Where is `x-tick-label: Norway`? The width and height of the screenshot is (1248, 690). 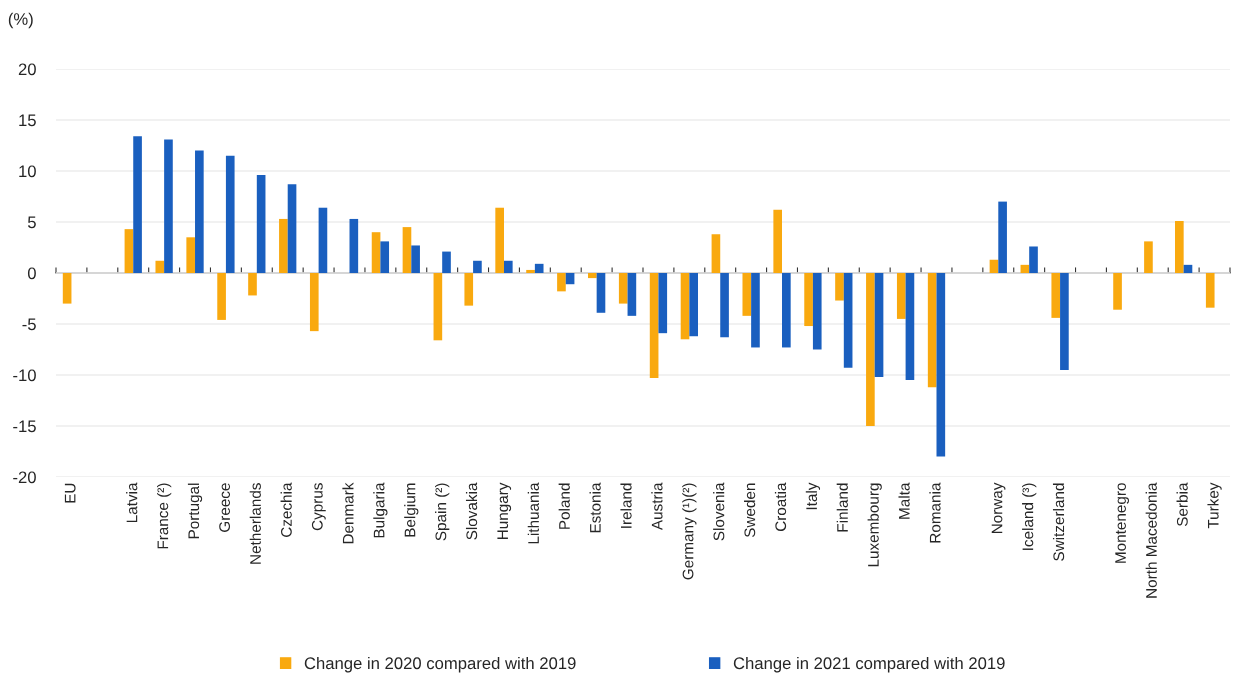 x-tick-label: Norway is located at coordinates (998, 508).